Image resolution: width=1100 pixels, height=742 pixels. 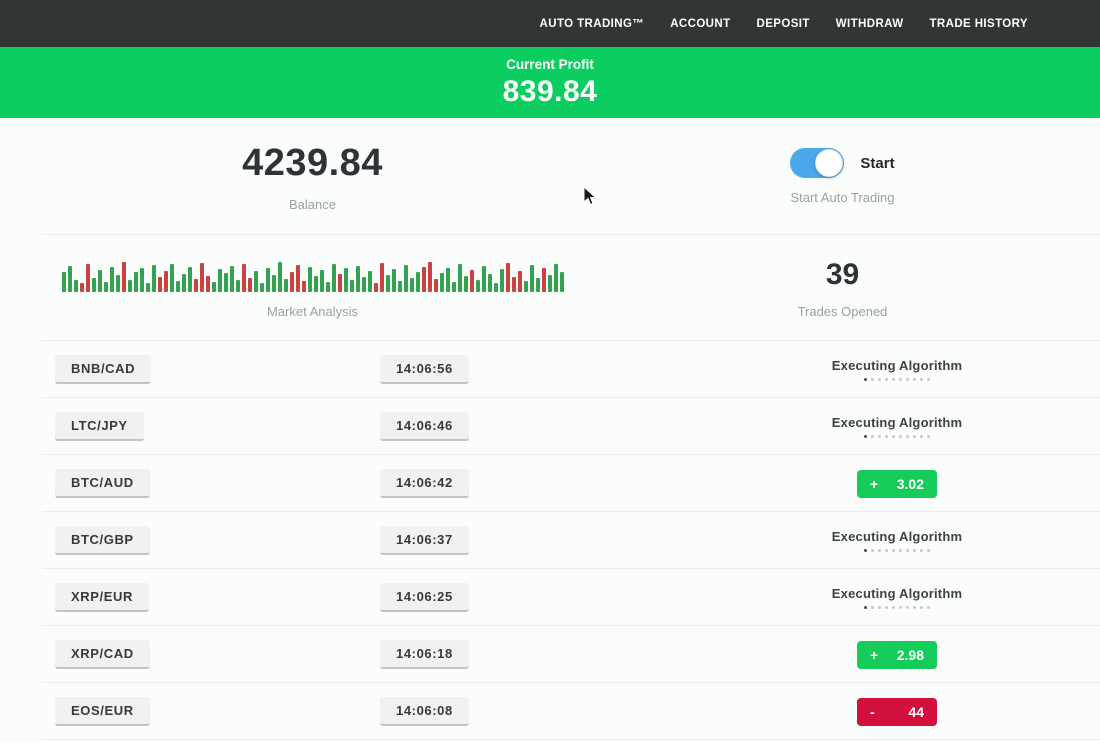 I want to click on nav-item-trade-history: TRADE HISTORY, so click(x=978, y=23).